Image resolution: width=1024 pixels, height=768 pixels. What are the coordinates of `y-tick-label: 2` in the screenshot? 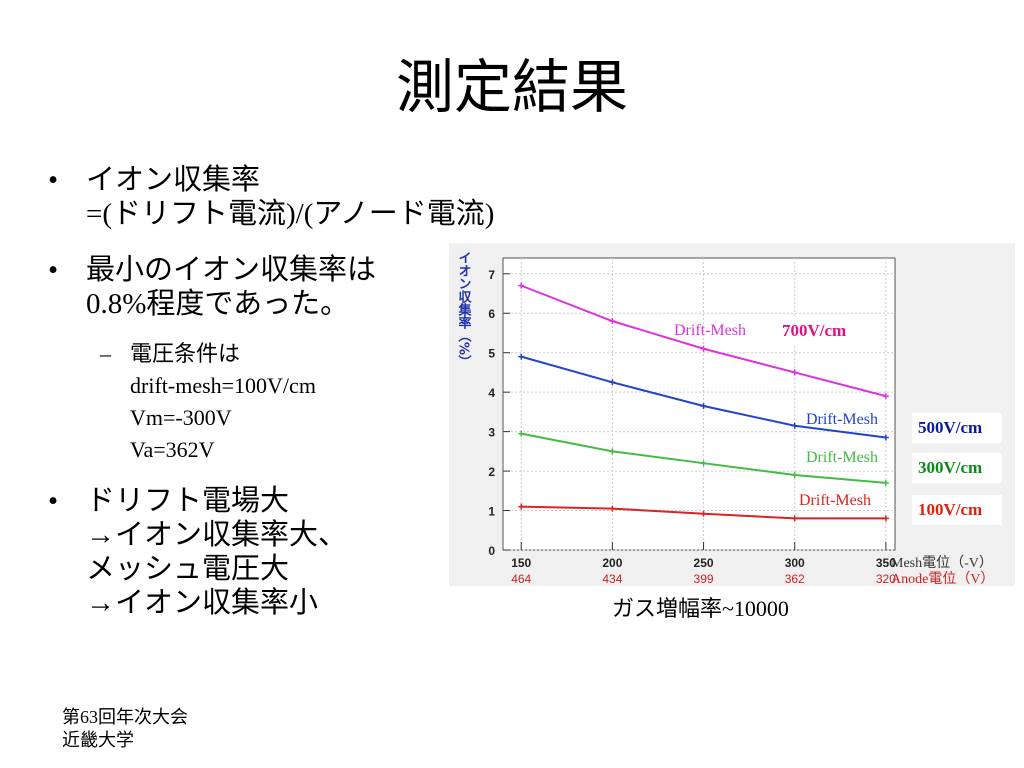 It's located at (491, 472).